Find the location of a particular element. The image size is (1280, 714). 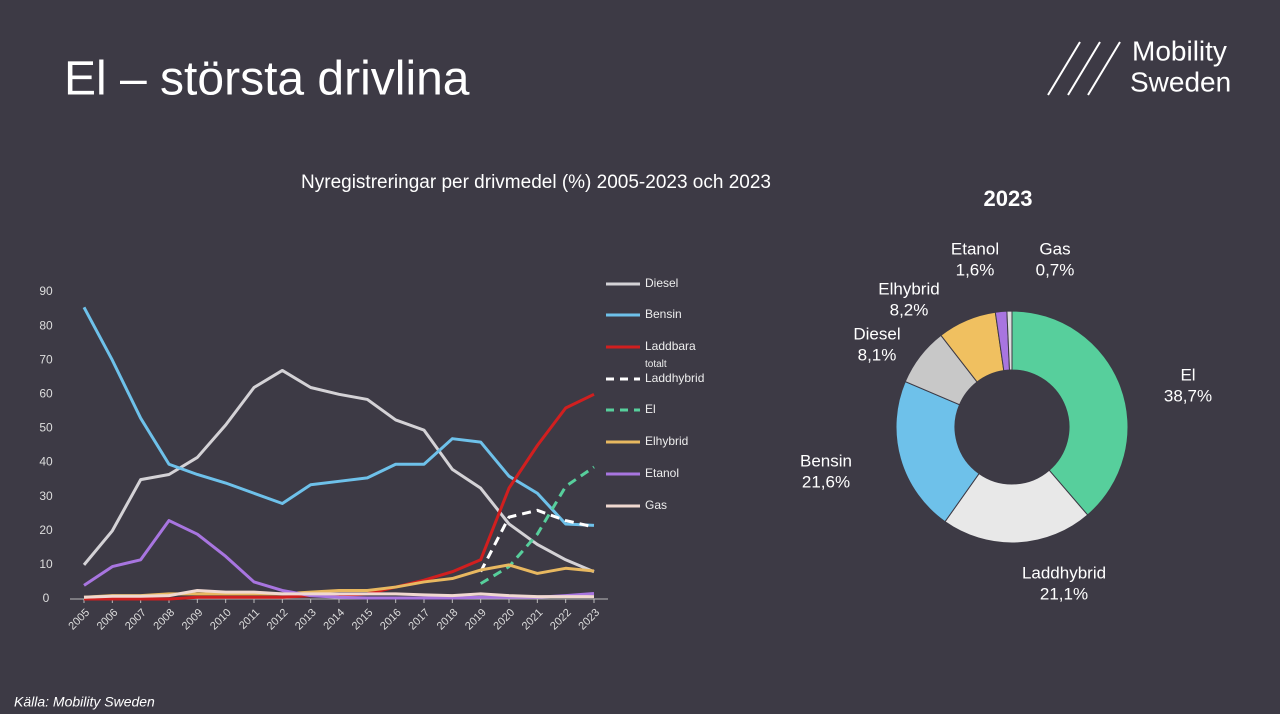

logo is located at coordinates (1084, 68).